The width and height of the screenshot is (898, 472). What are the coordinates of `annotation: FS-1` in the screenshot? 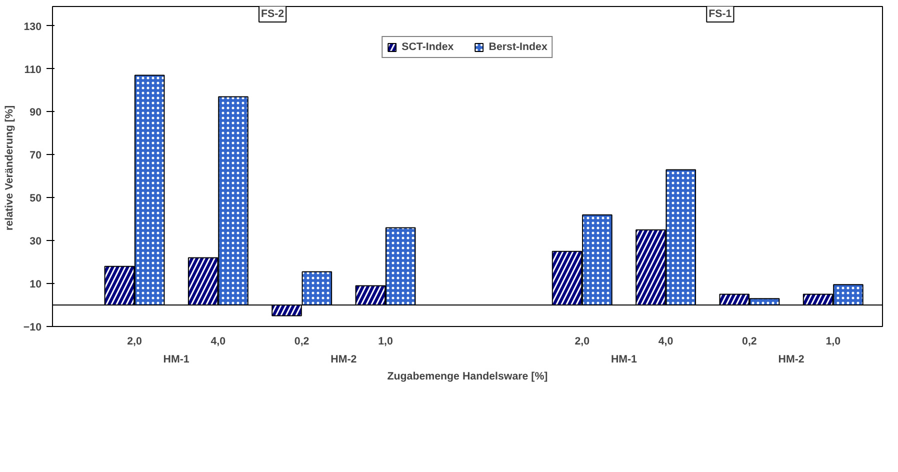 It's located at (720, 14).